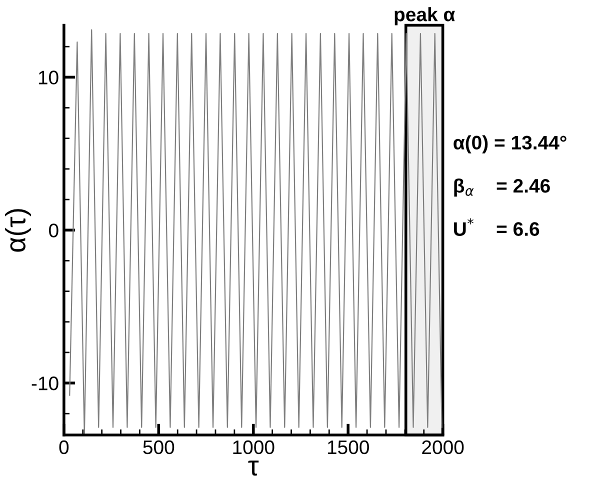 This screenshot has width=592, height=481. What do you see at coordinates (64, 447) in the screenshot?
I see `x-tick-label: 0` at bounding box center [64, 447].